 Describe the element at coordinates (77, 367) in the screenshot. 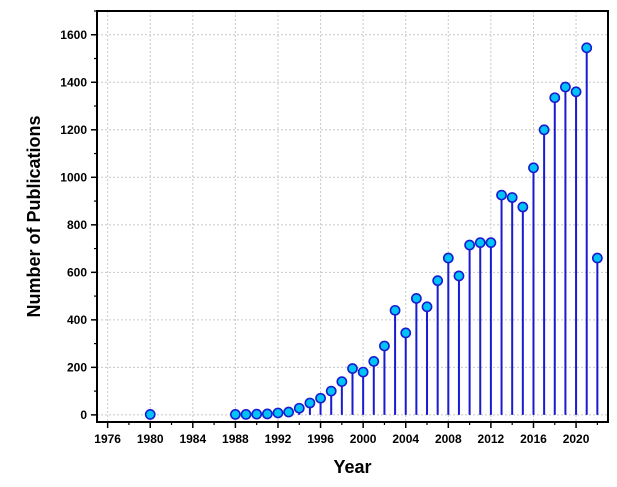

I see `y-tick-label: 200` at that location.